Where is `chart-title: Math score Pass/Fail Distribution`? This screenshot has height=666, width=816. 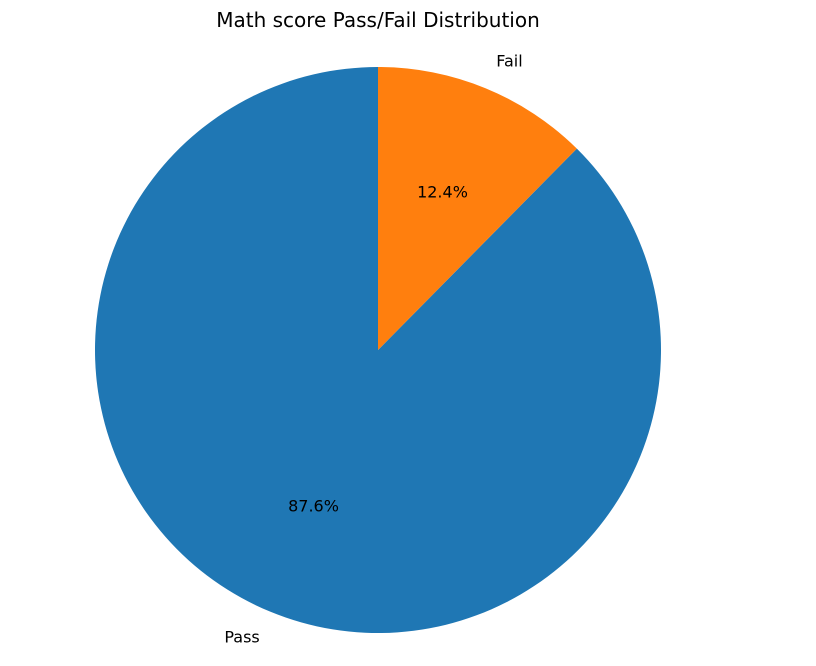 chart-title: Math score Pass/Fail Distribution is located at coordinates (378, 20).